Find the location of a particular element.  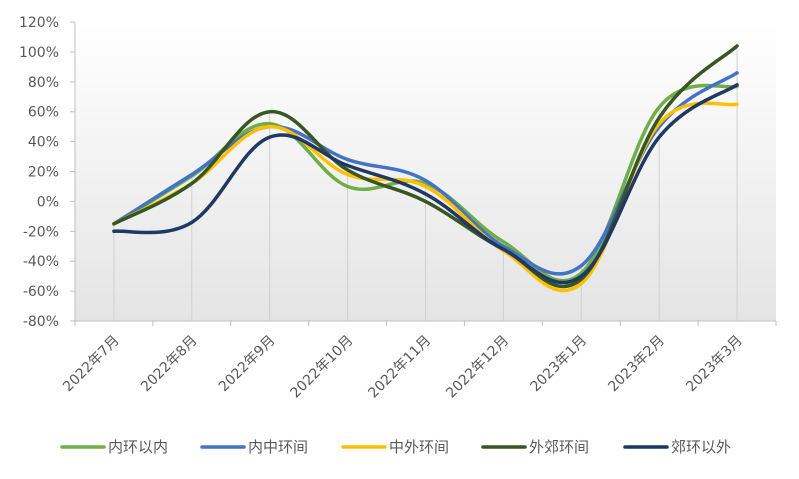

legend-entry-label: 郊环以外 is located at coordinates (701, 447).